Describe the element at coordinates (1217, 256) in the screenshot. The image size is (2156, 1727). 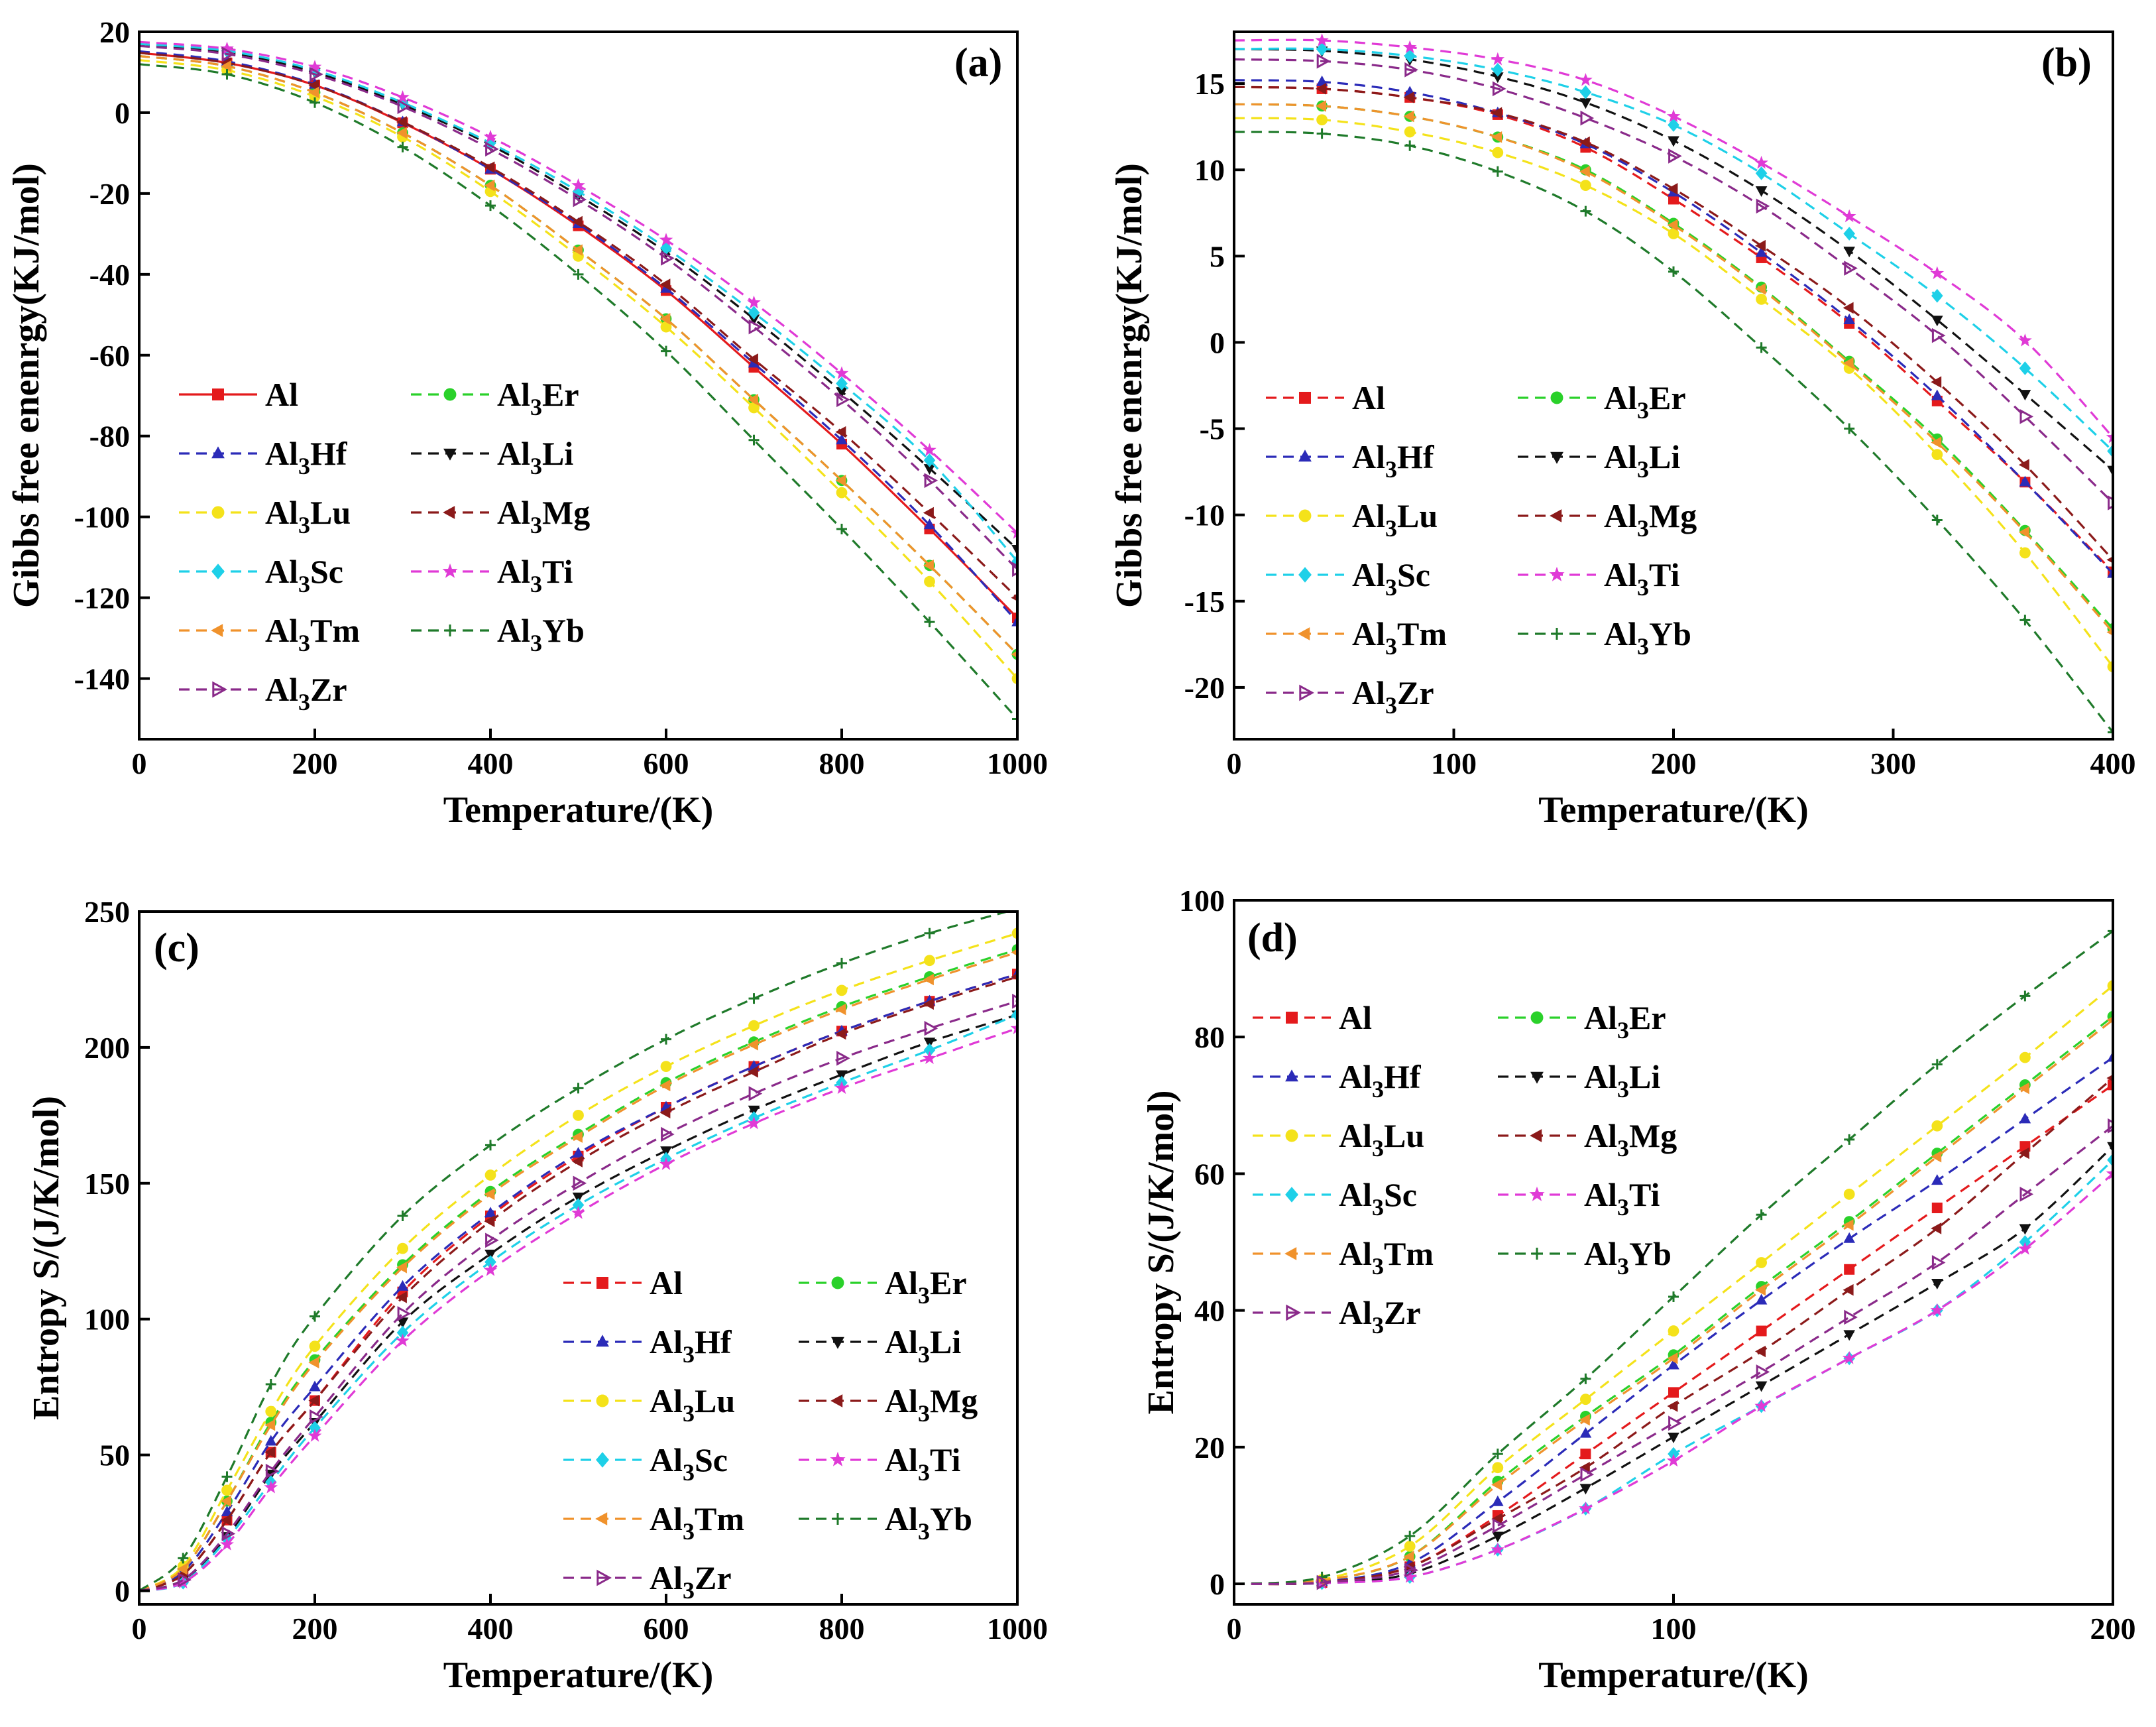
I see `y-tick-label: 5` at that location.